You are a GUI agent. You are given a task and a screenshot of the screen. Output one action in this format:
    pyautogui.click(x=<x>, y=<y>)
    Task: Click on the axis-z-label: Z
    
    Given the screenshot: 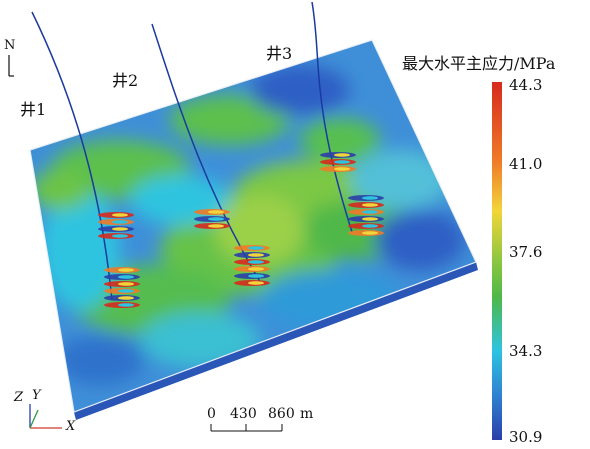 What is the action you would take?
    pyautogui.click(x=19, y=397)
    